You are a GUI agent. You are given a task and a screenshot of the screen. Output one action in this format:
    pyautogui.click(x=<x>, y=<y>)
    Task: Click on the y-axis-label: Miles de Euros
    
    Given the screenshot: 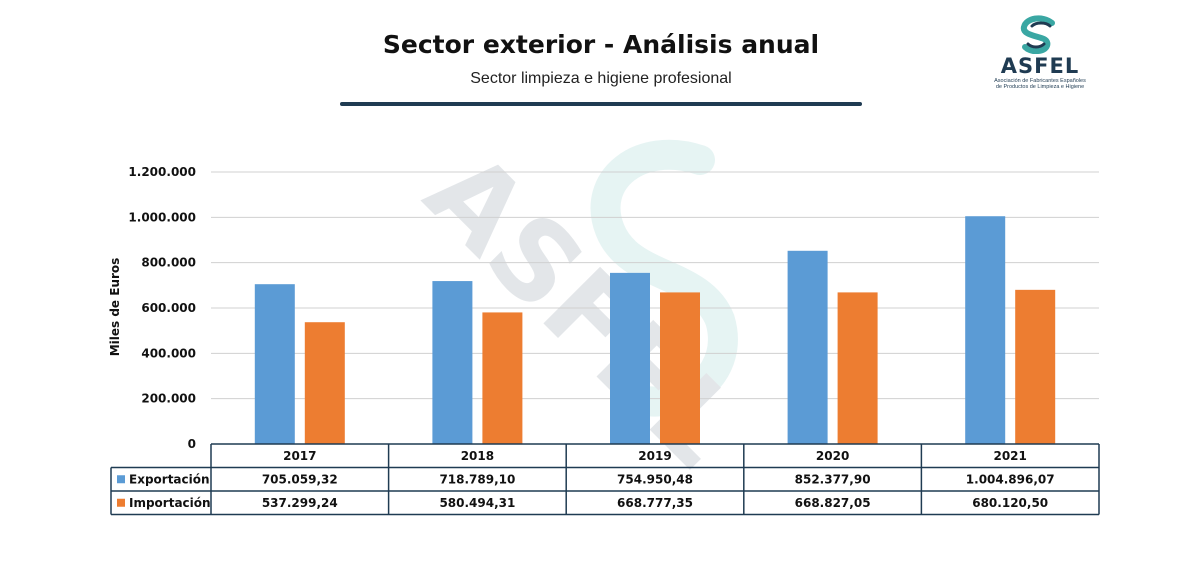 What is the action you would take?
    pyautogui.click(x=115, y=307)
    